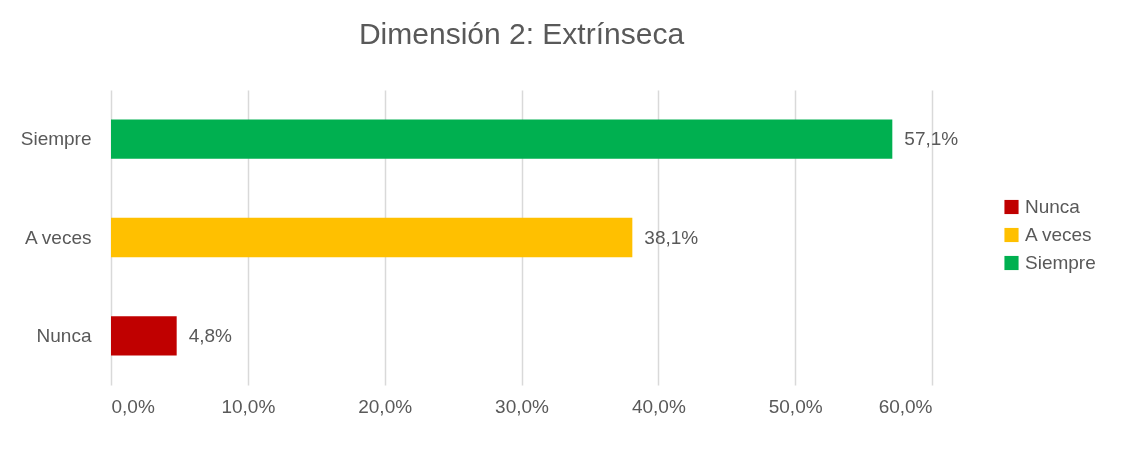  Describe the element at coordinates (210, 335) in the screenshot. I see `data-label: 4,8%` at that location.